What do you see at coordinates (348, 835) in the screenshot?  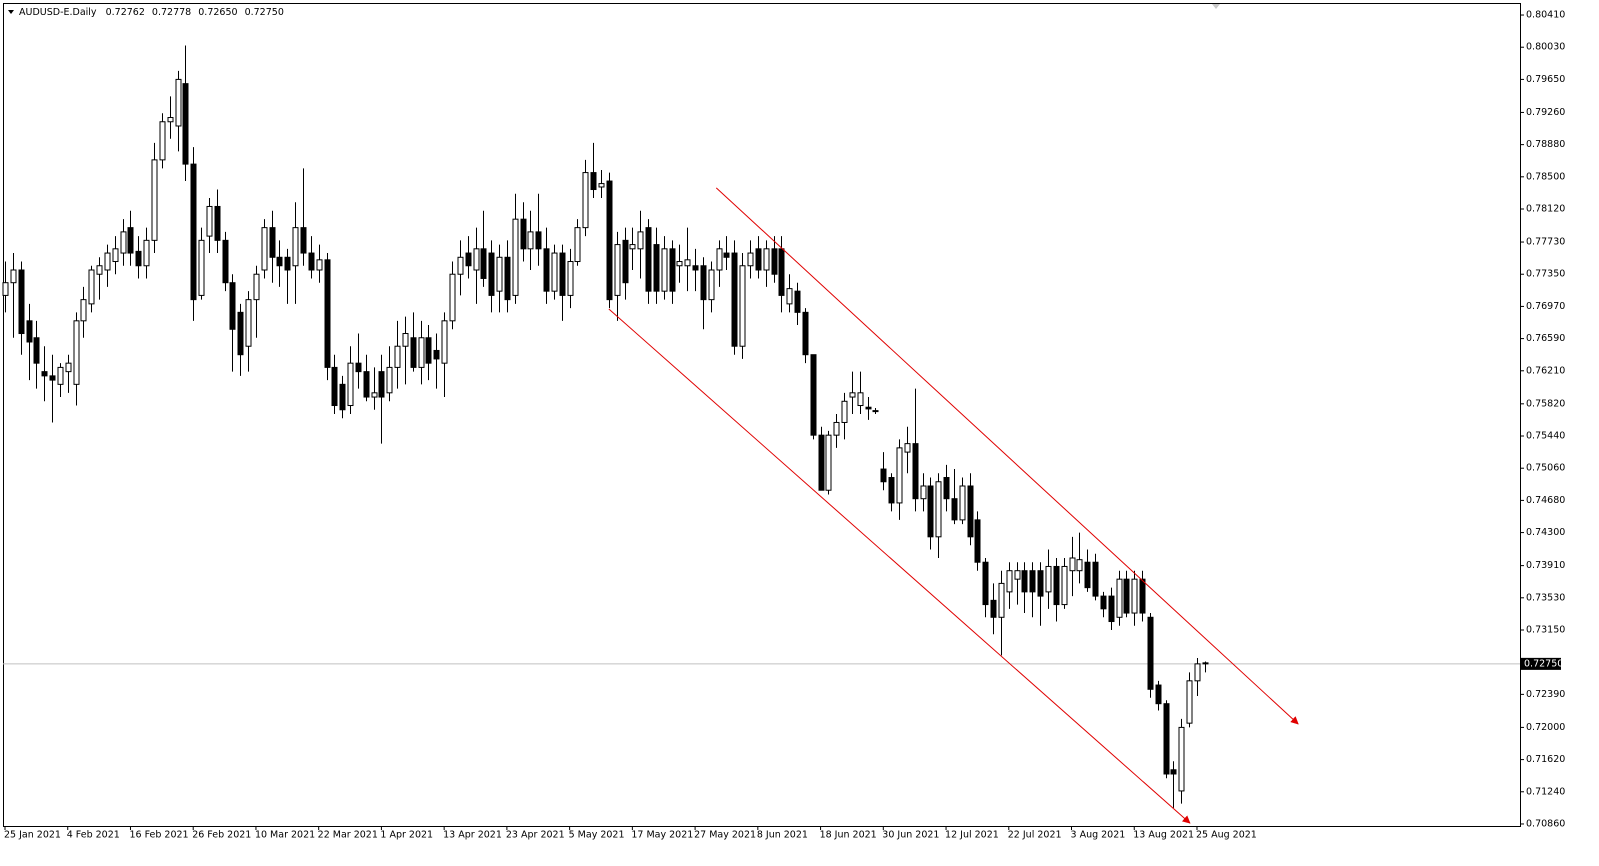 I see `x-tick-label: 22 Mar 2021` at bounding box center [348, 835].